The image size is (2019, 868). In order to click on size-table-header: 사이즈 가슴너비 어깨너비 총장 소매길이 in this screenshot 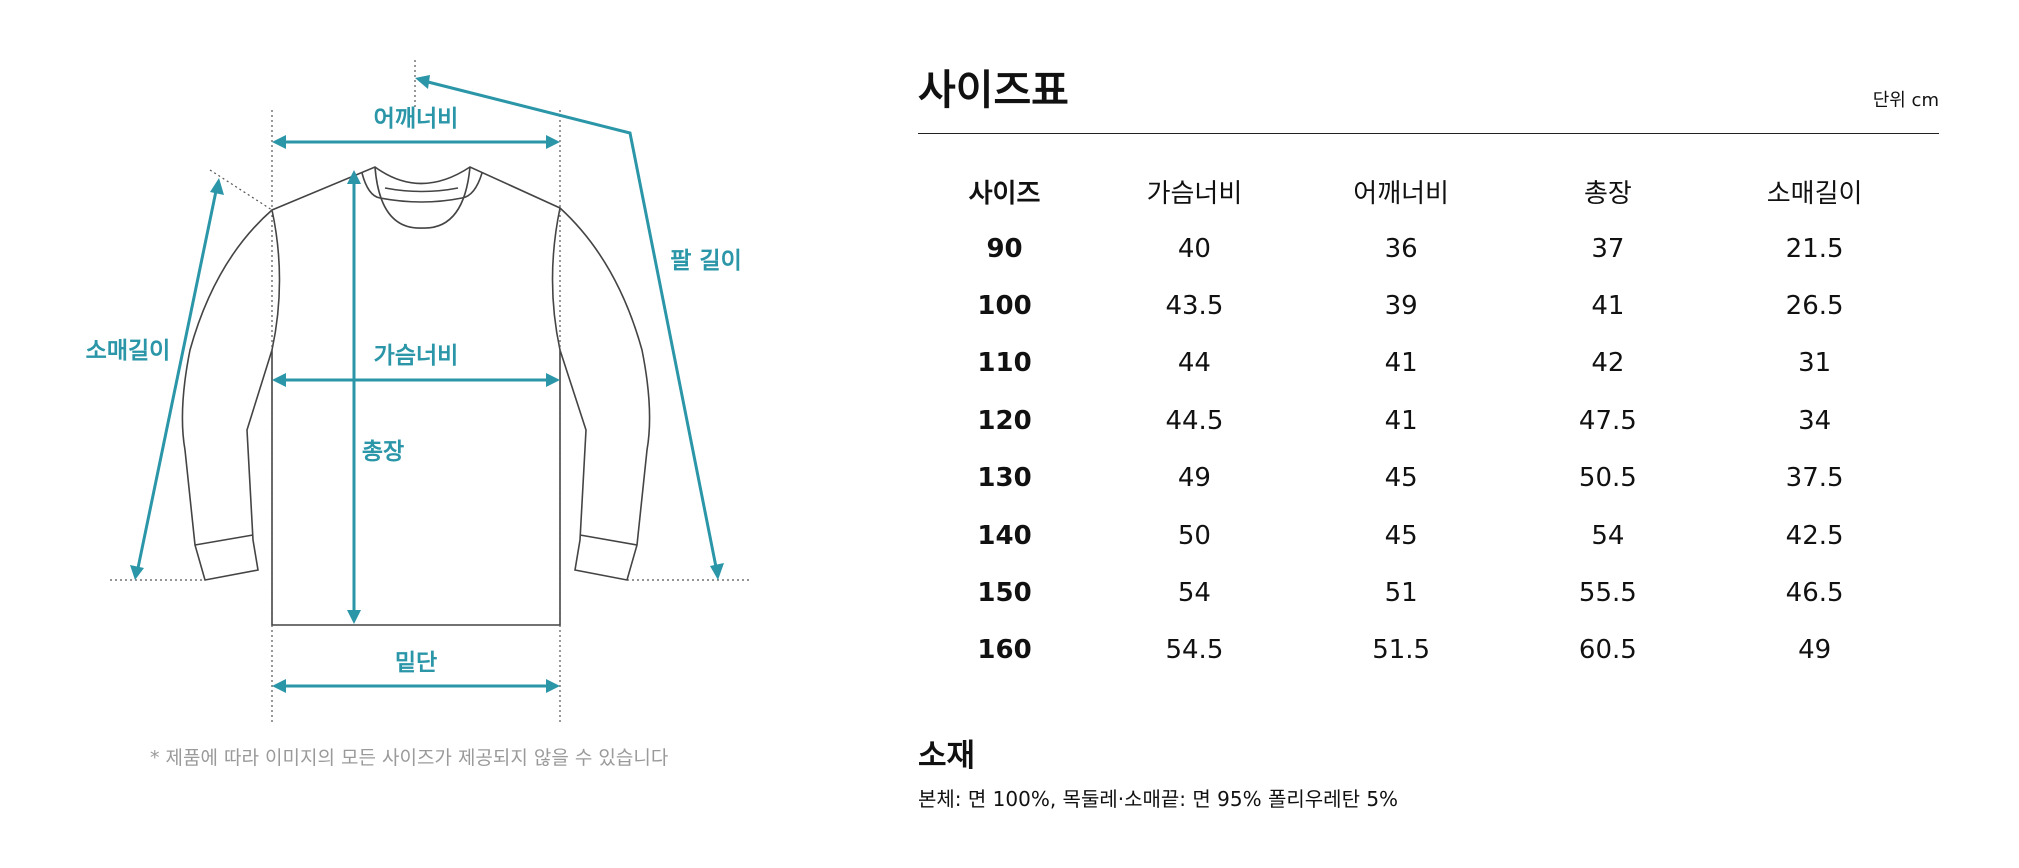, I will do `click(1418, 191)`.